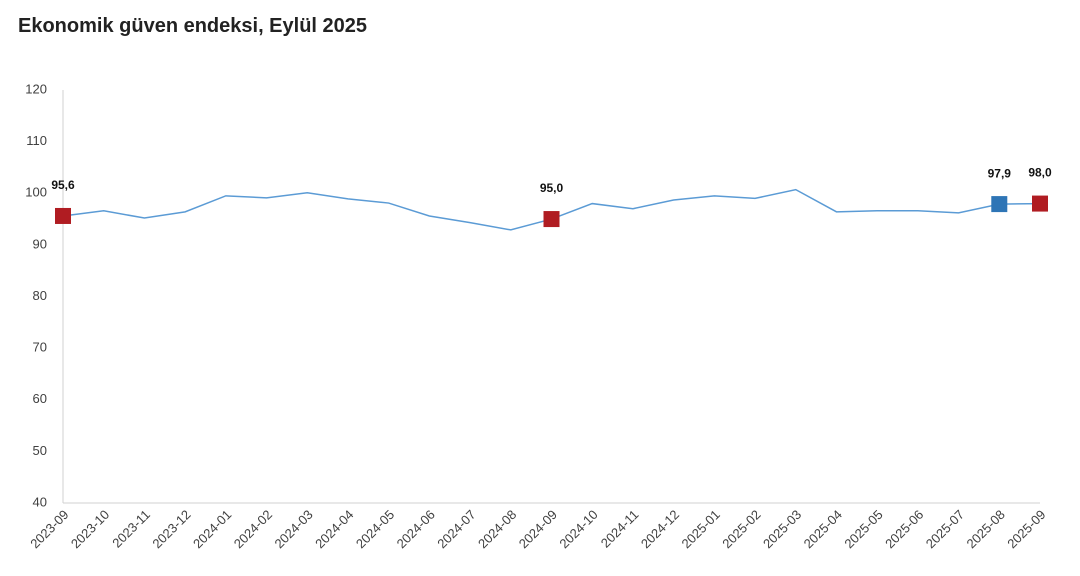  Describe the element at coordinates (782, 529) in the screenshot. I see `x-tick-label: 2025-03` at that location.